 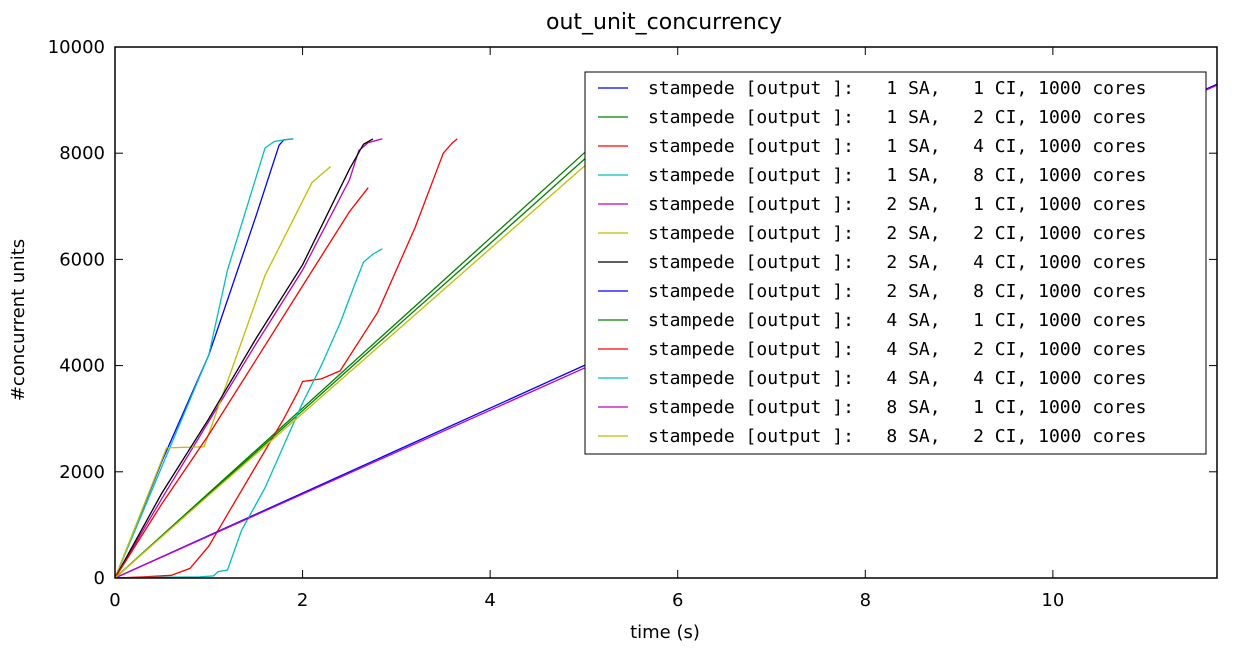 I want to click on x-tick-label: 2, so click(x=302, y=600).